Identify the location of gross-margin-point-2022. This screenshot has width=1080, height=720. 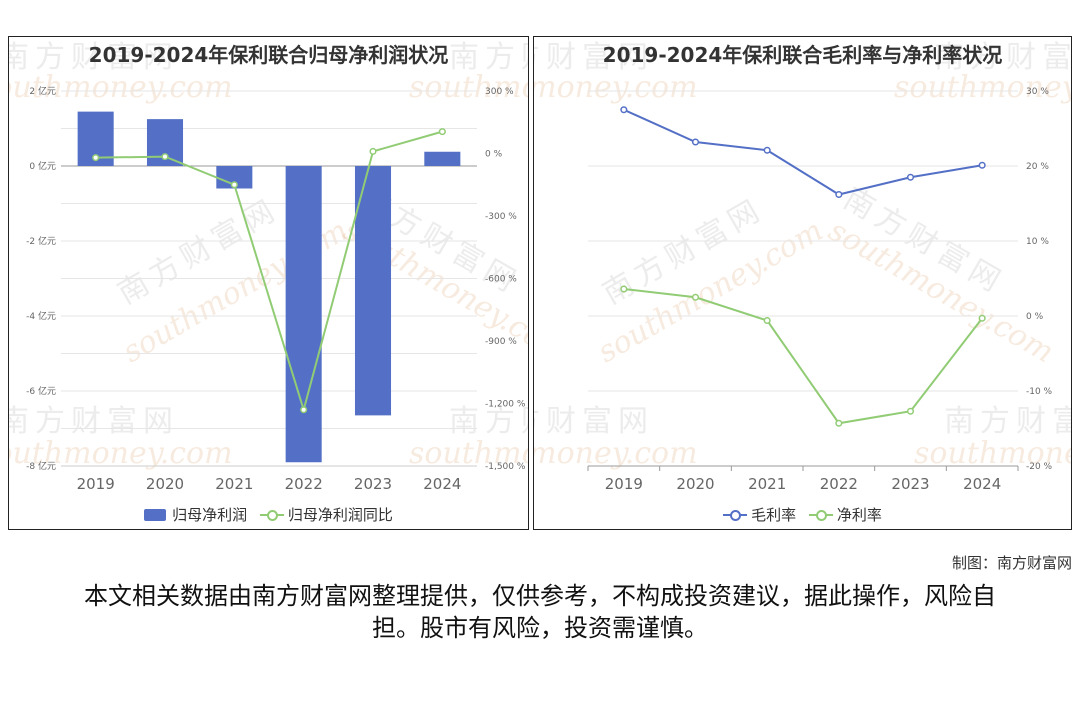
(839, 194).